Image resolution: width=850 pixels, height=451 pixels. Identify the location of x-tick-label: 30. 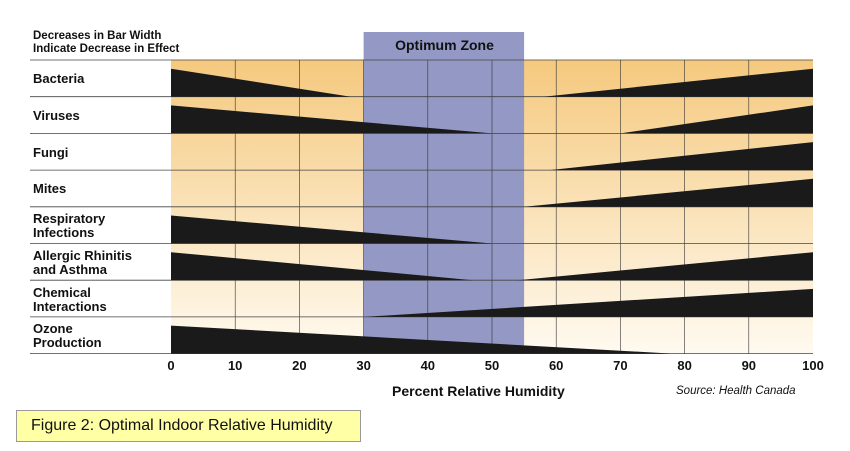
(363, 365).